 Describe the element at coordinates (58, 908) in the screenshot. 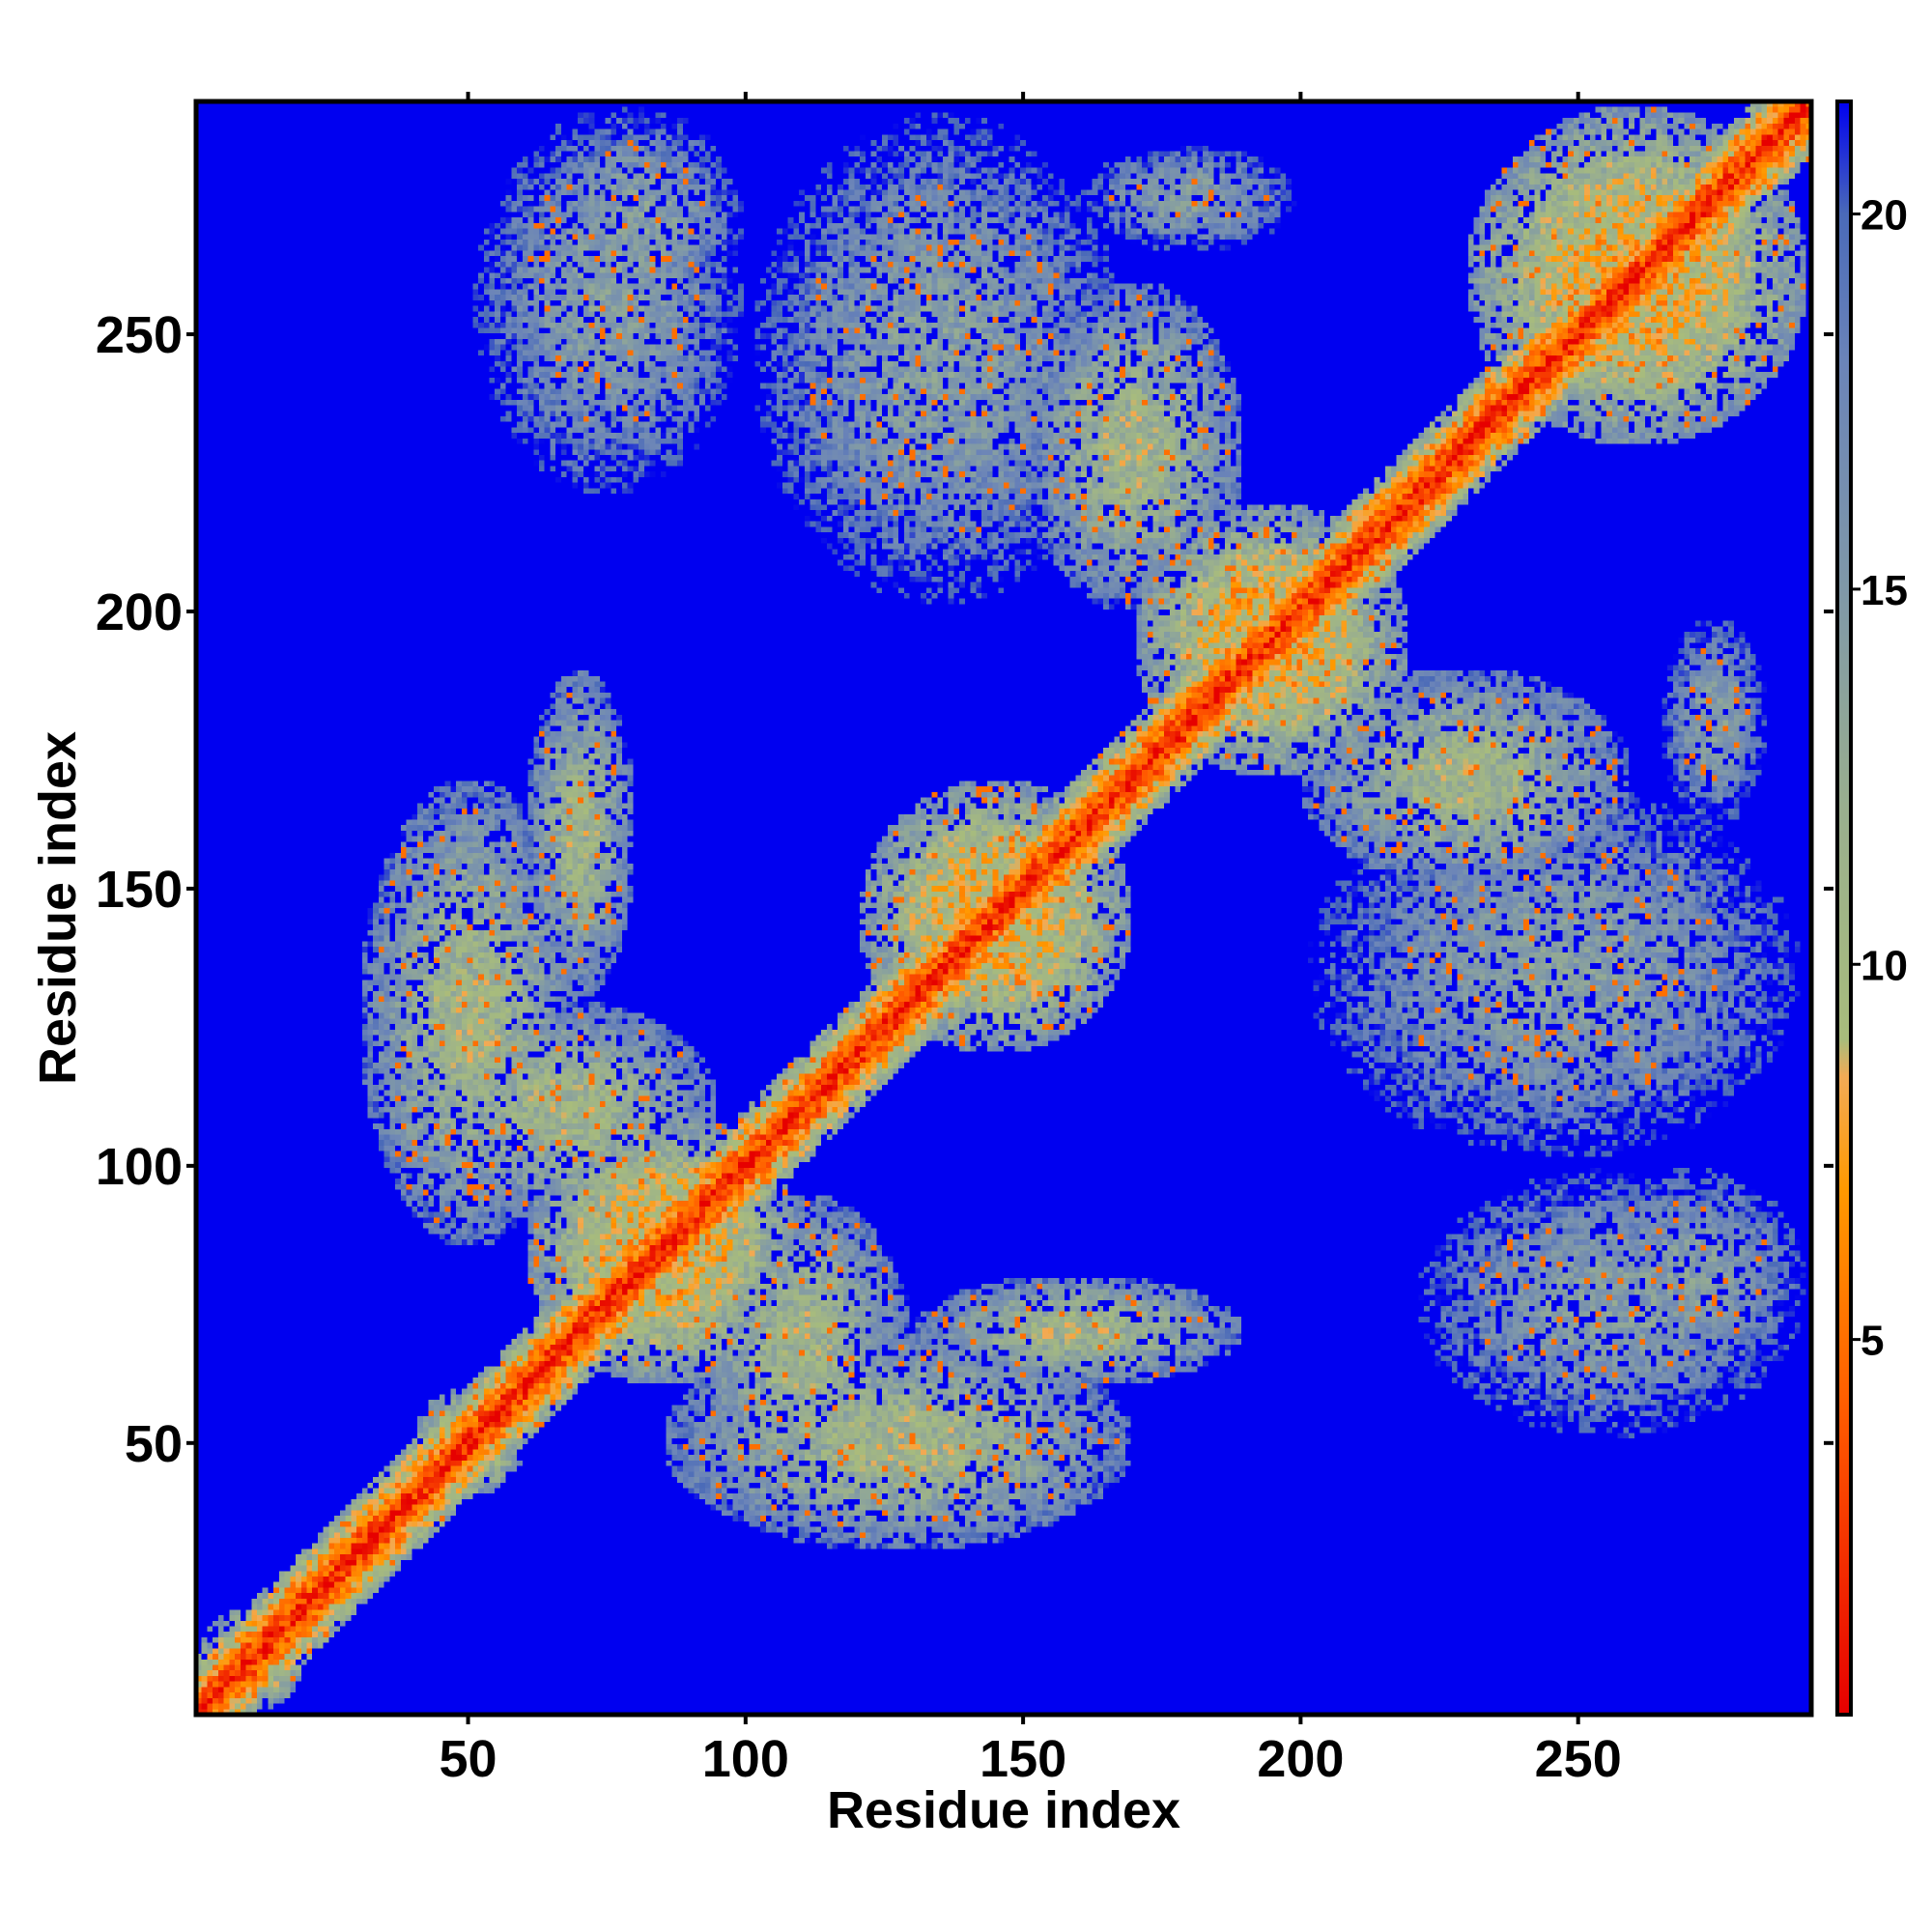

I see `y-axis-title: Residue index` at that location.